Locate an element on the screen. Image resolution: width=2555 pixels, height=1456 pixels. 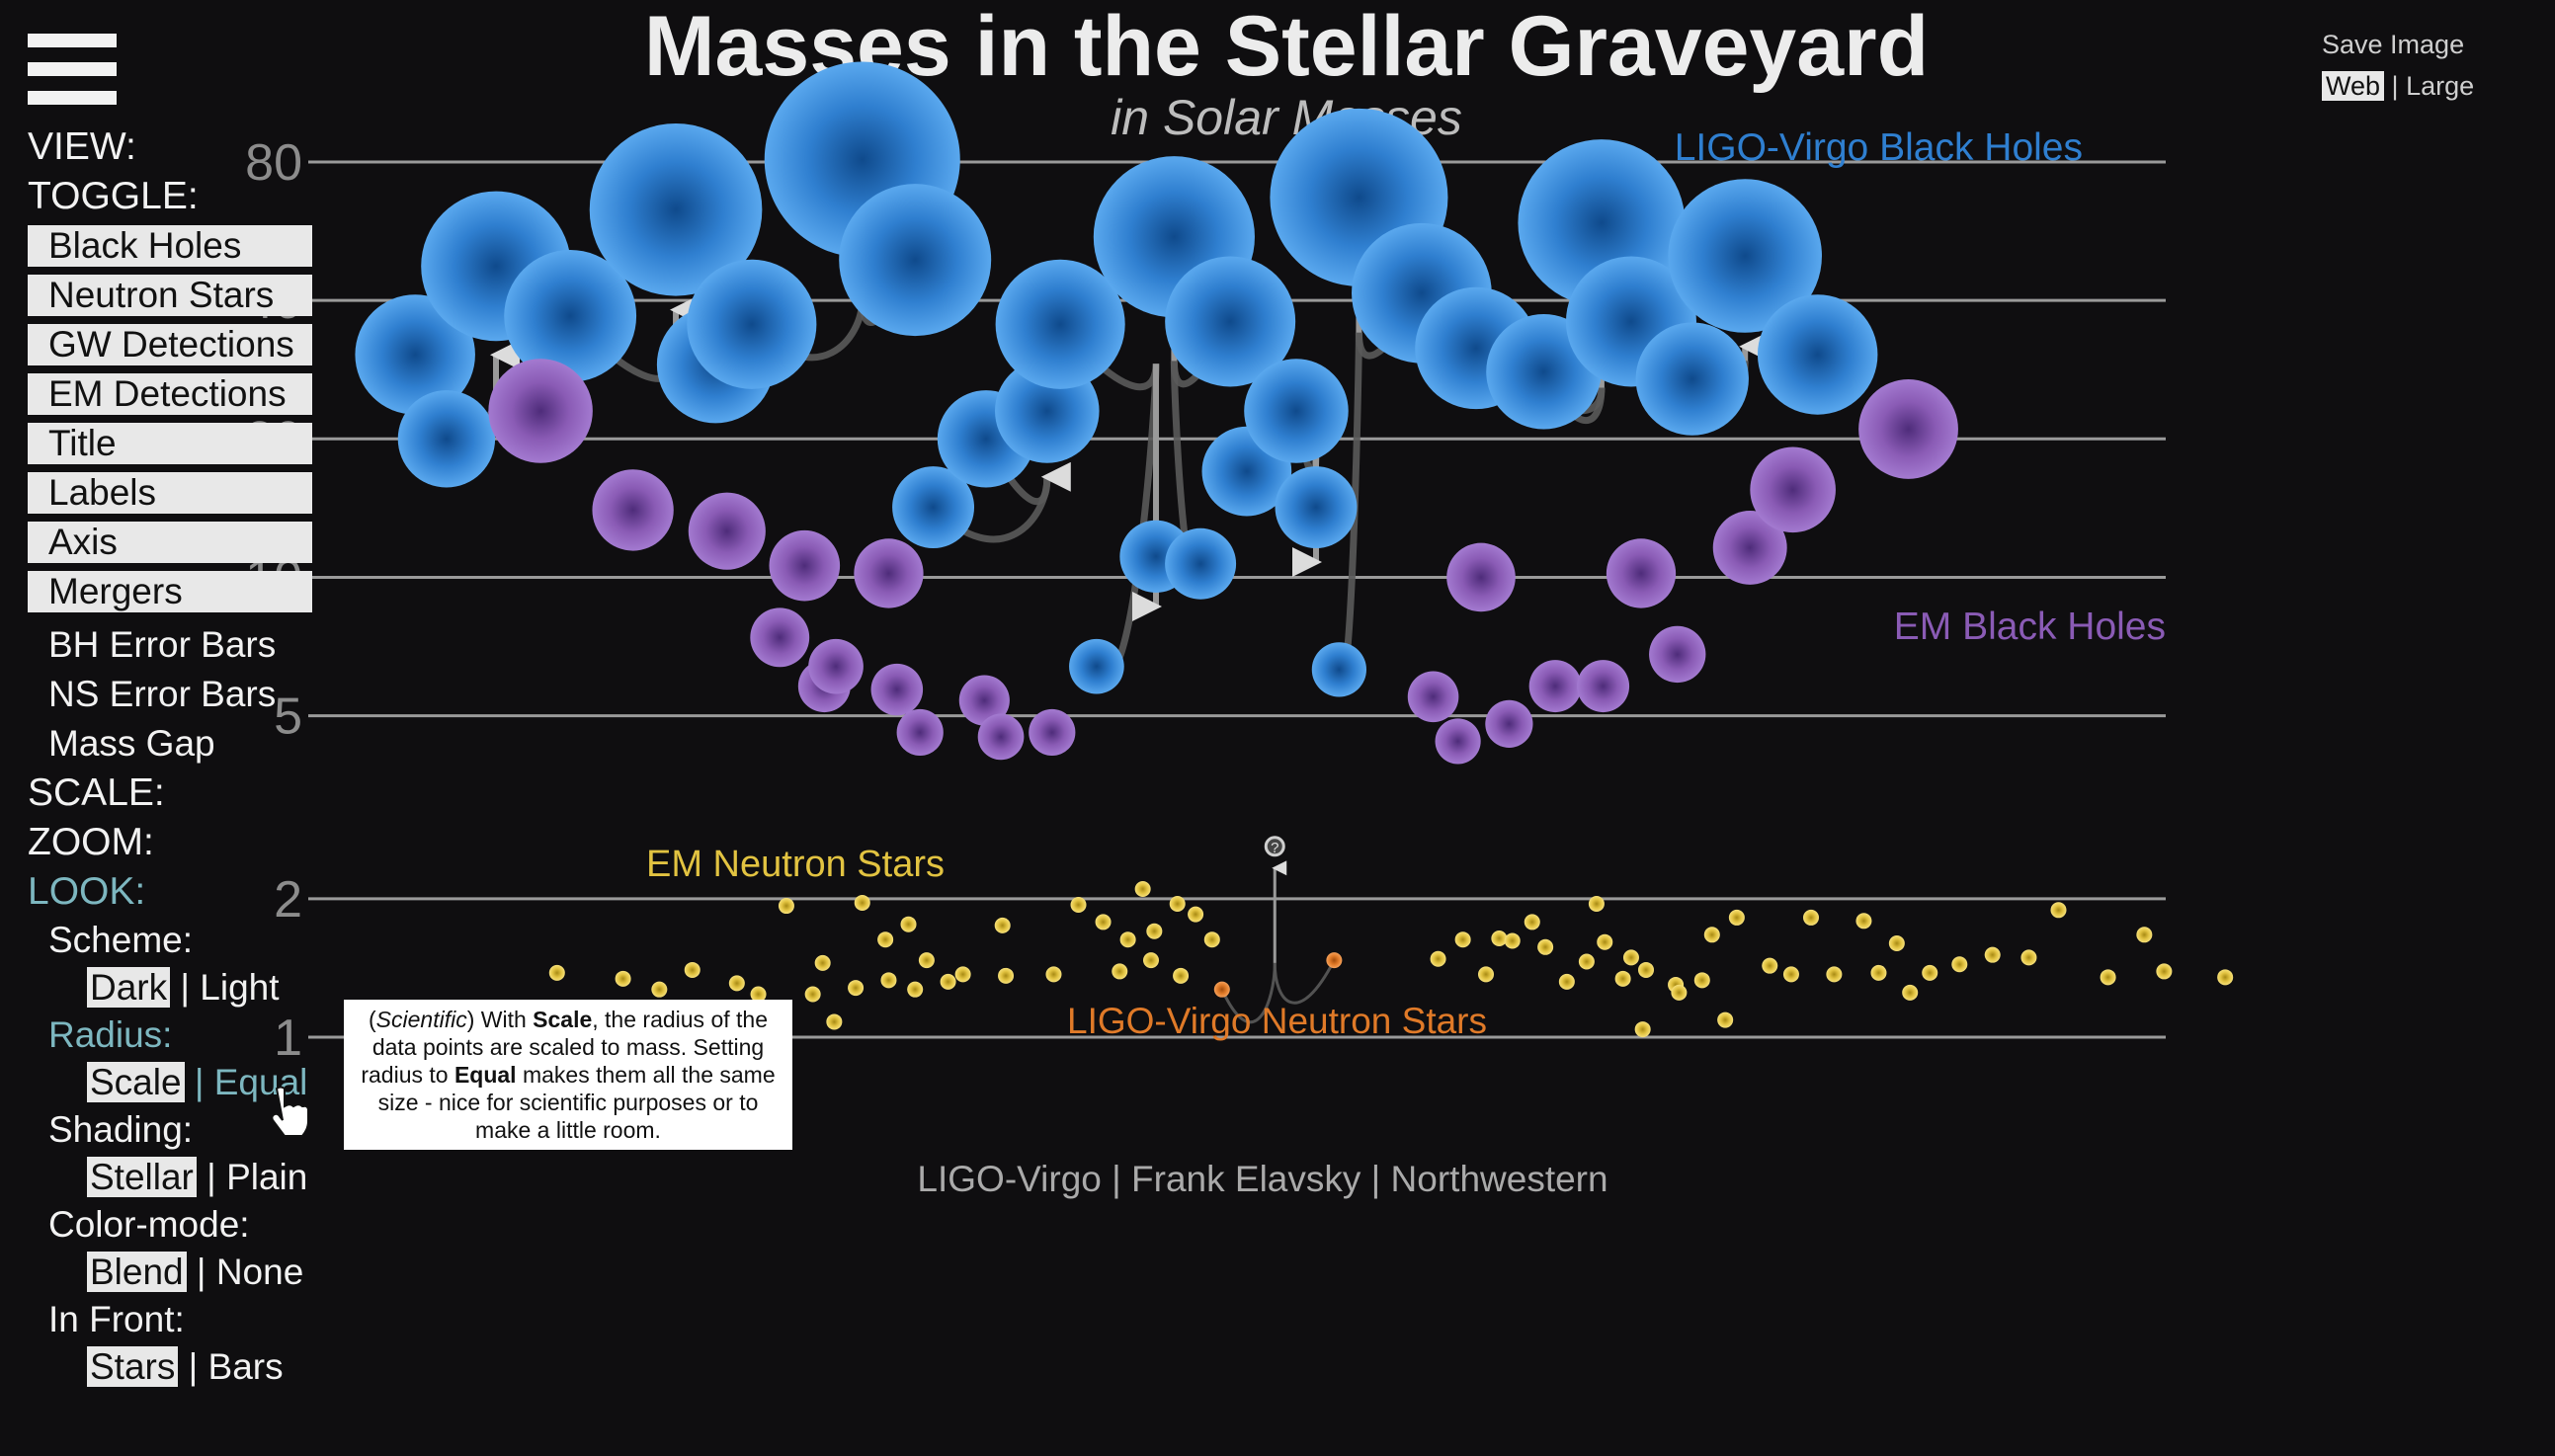
save-large-option: Large is located at coordinates (2440, 86).